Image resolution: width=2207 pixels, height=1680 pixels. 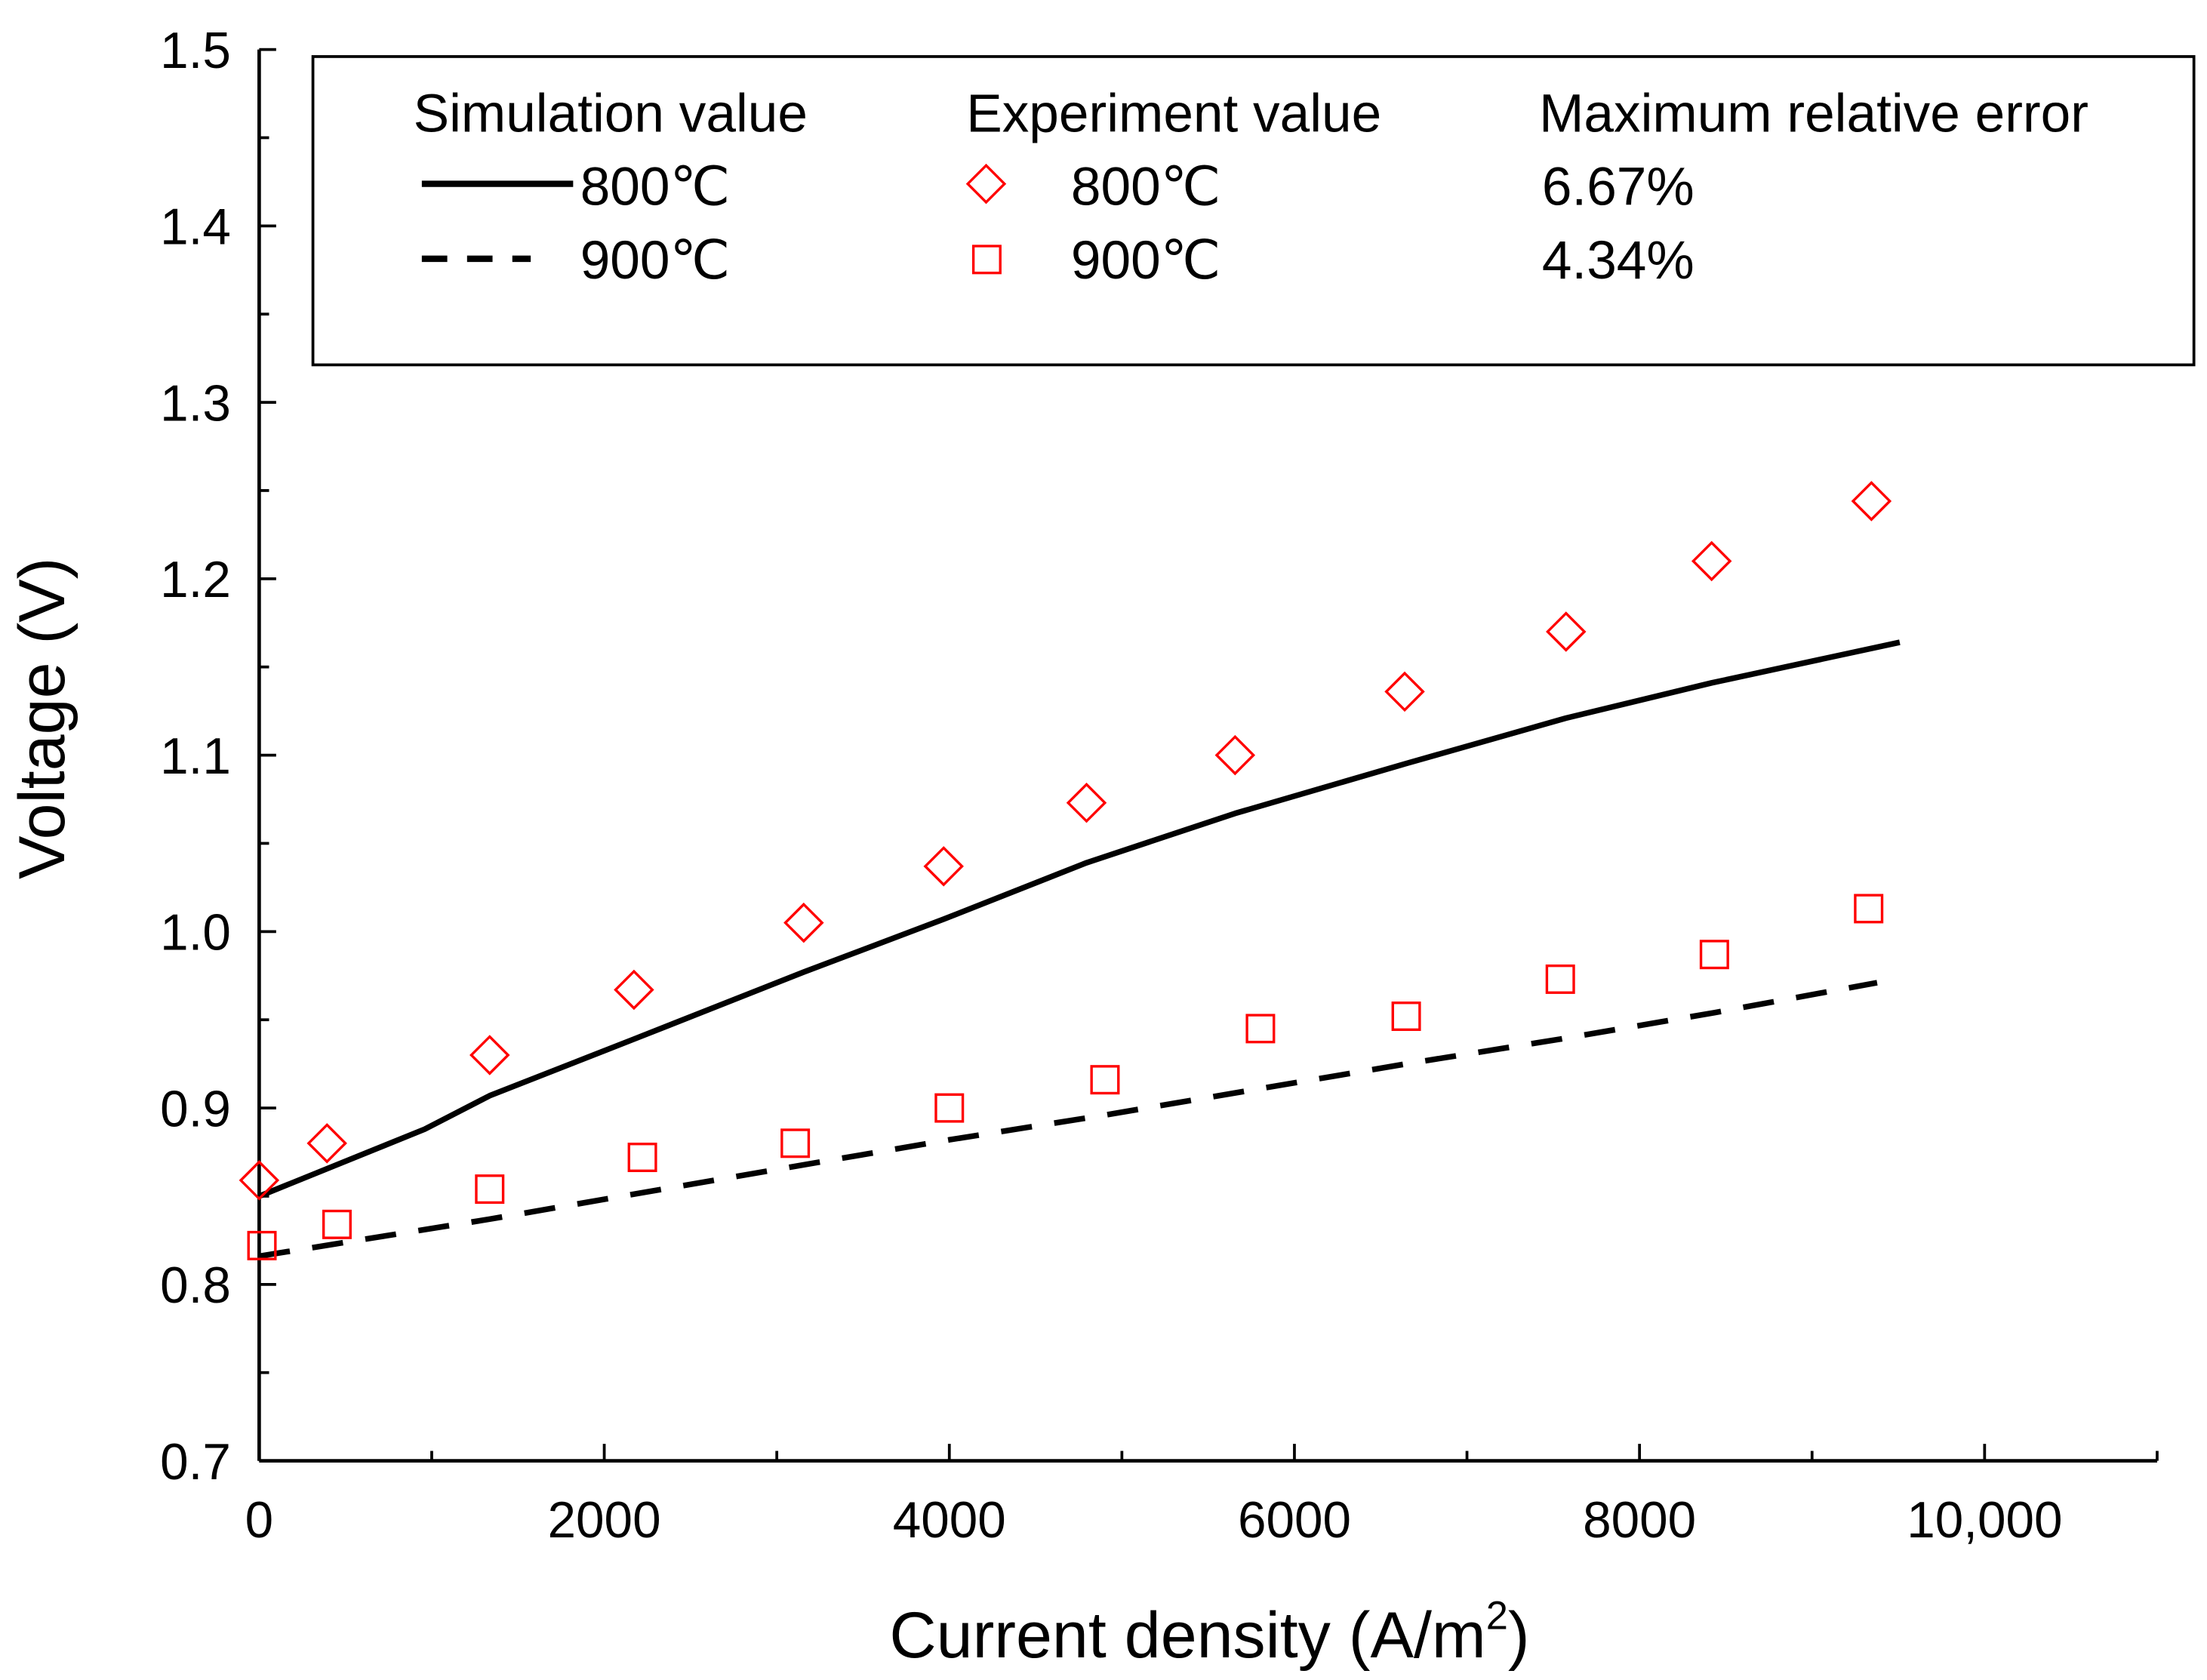 I want to click on legend-square-marker, so click(x=987, y=260).